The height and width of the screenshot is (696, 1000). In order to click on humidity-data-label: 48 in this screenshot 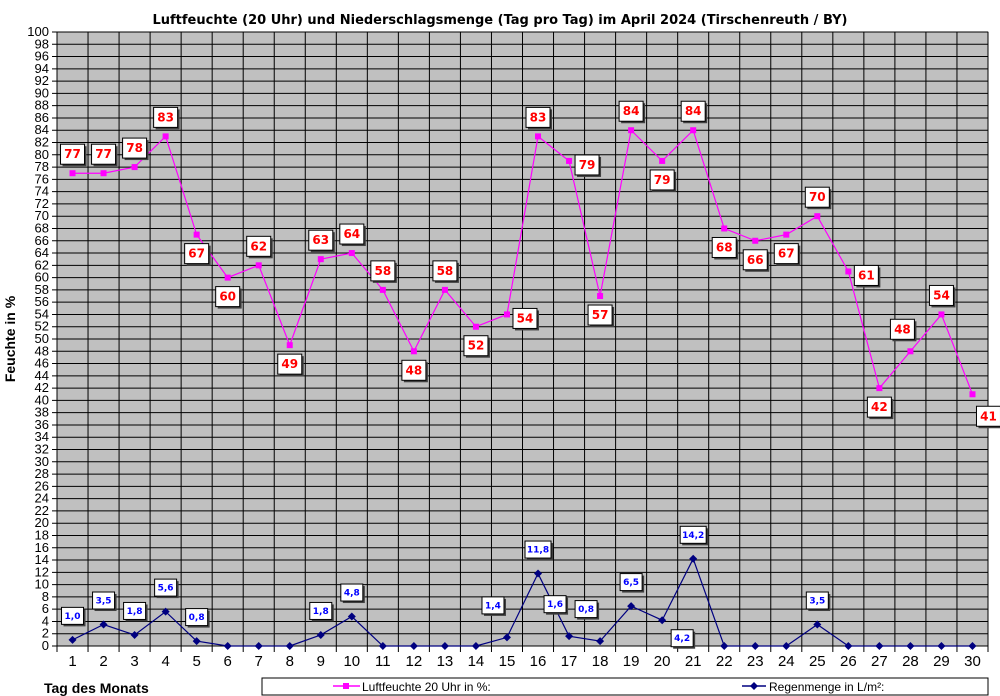, I will do `click(903, 330)`.